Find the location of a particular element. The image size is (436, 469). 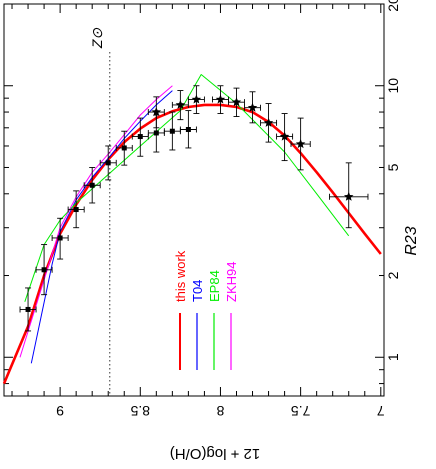

legend-label-this-work: this work is located at coordinates (180, 276).